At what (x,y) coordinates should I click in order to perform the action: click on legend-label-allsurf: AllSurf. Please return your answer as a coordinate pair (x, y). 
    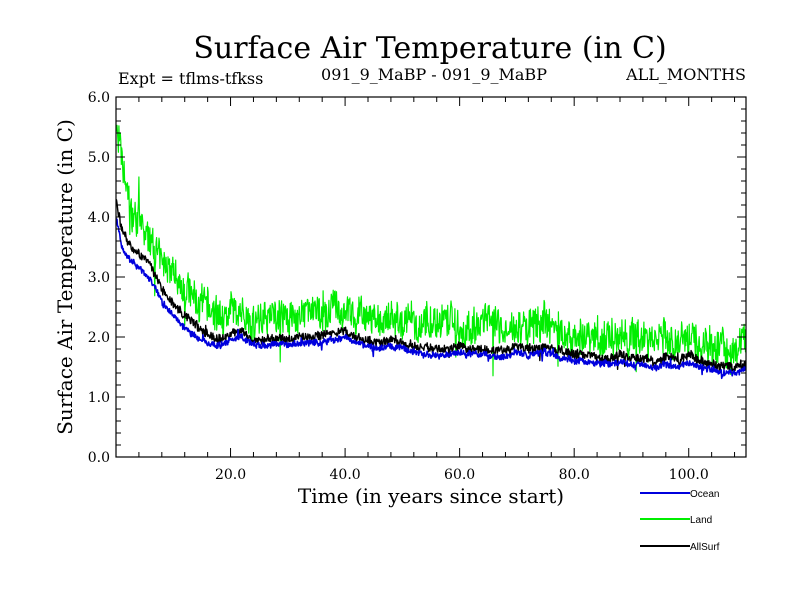
    Looking at the image, I should click on (705, 547).